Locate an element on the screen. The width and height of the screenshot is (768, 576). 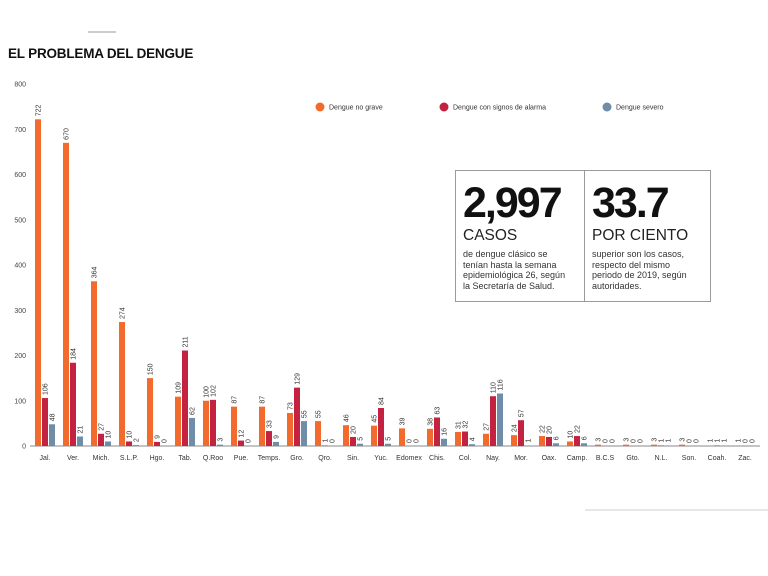
x-category-label: Jal. is located at coordinates (45, 458).